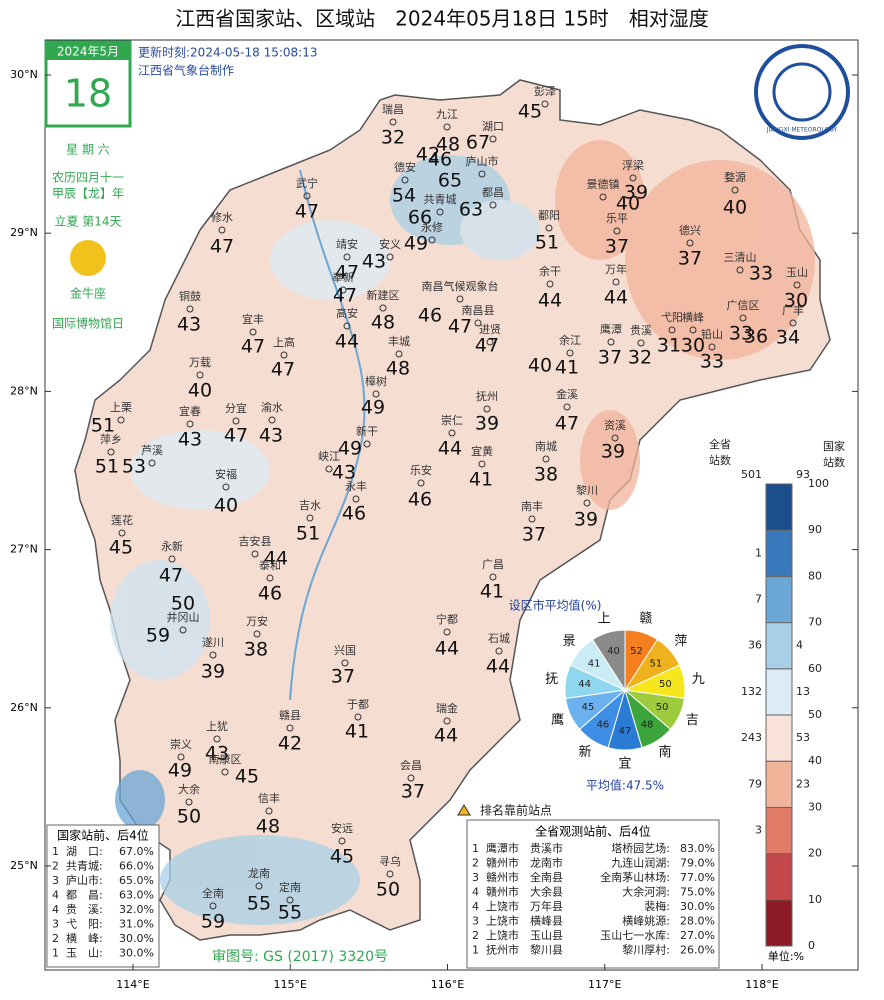 This screenshot has height=1000, width=884. I want to click on station-value: 51, so click(103, 426).